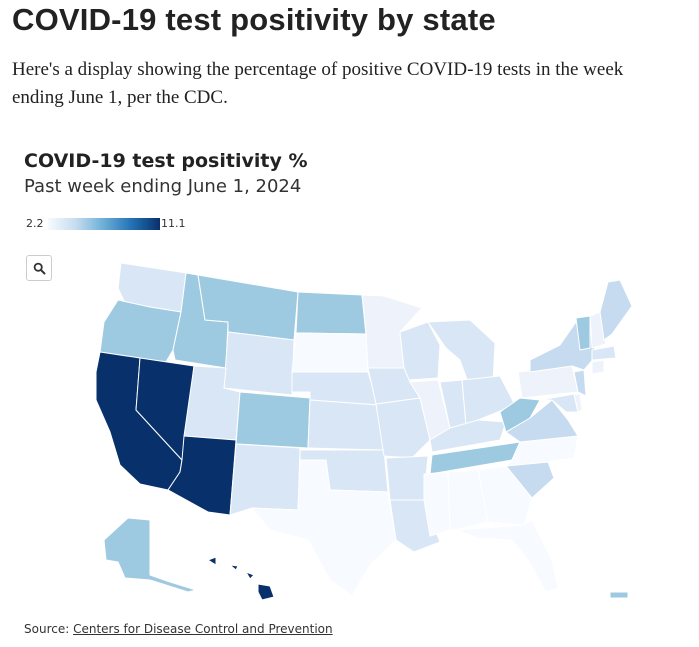  I want to click on state-new-hampshire, so click(598, 330).